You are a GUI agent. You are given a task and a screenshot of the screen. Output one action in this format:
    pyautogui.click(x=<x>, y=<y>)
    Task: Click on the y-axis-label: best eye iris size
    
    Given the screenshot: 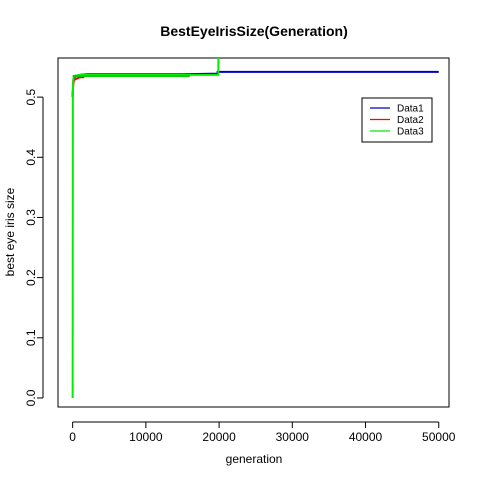 What is the action you would take?
    pyautogui.click(x=10, y=231)
    